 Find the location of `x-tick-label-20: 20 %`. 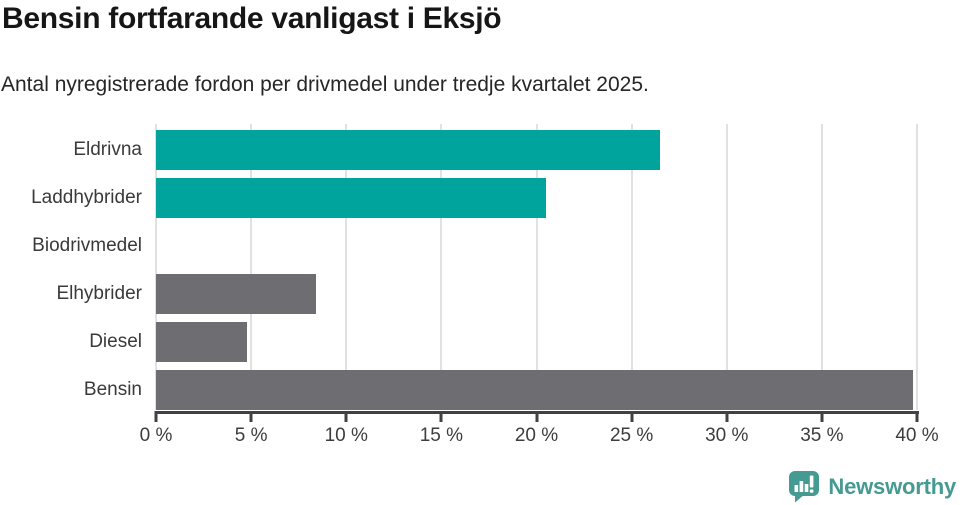

x-tick-label-20: 20 % is located at coordinates (536, 435).